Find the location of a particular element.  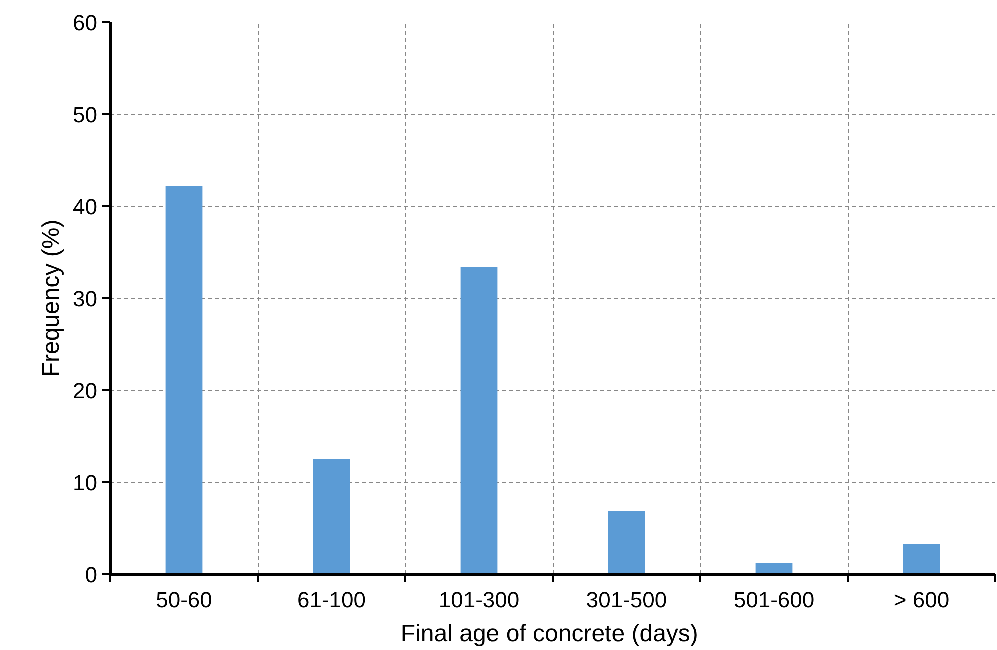

y-tick-label: 20 is located at coordinates (85, 391).